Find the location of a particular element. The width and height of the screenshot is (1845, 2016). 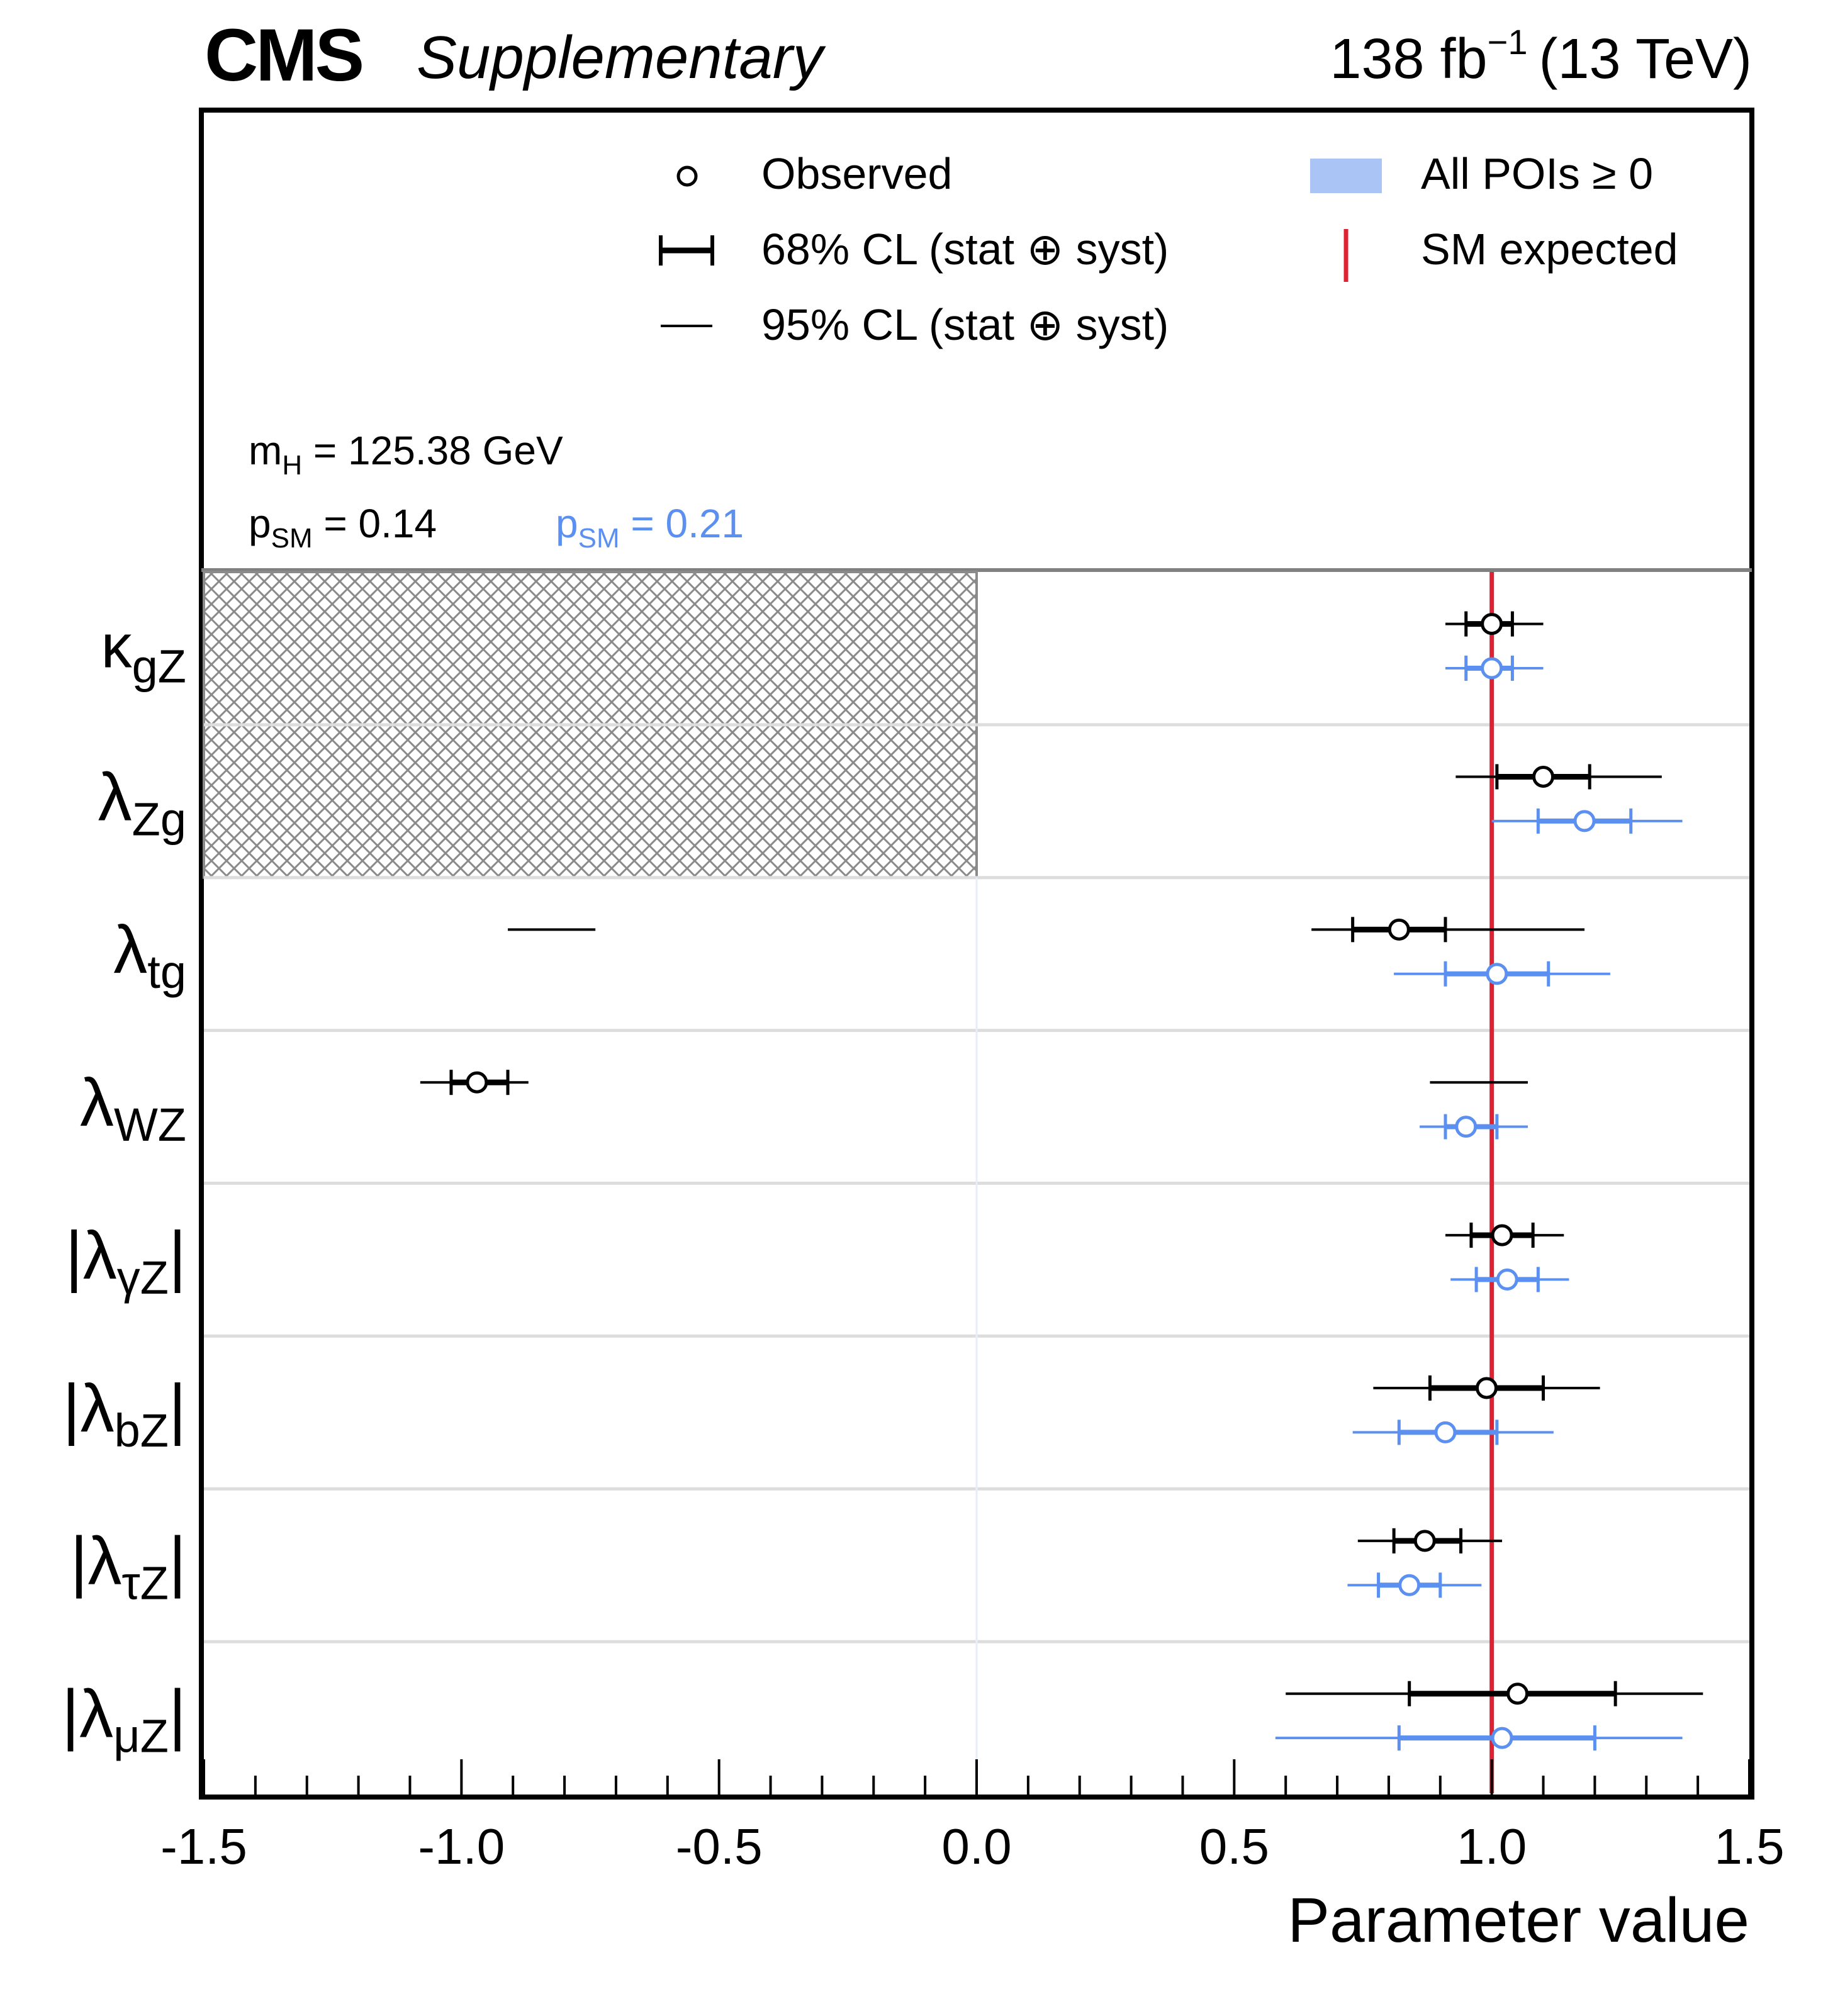

label-subscript: μZ is located at coordinates (141, 1736).